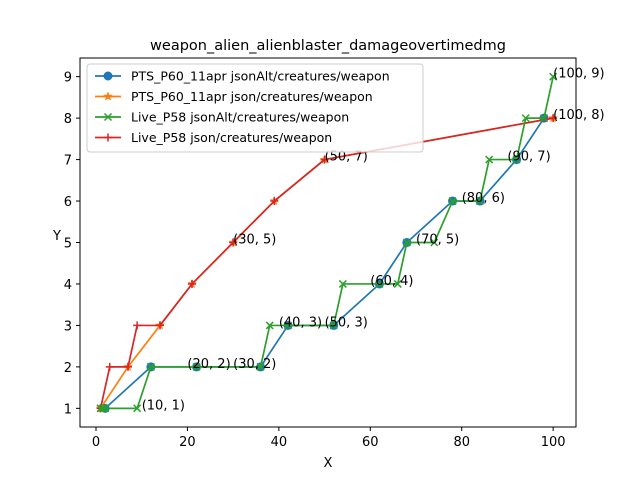  What do you see at coordinates (68, 244) in the screenshot?
I see `y-tick-label: 5` at bounding box center [68, 244].